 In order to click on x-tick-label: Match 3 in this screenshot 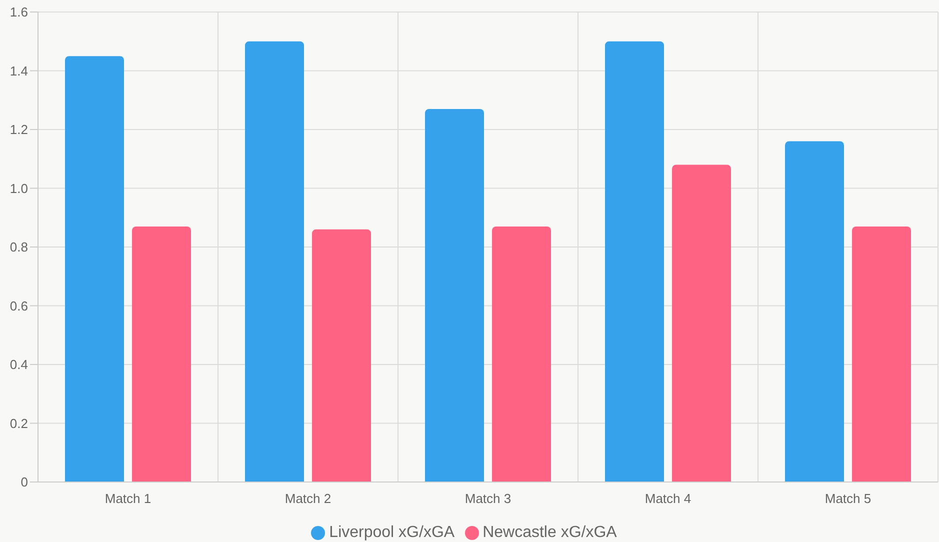, I will do `click(488, 498)`.